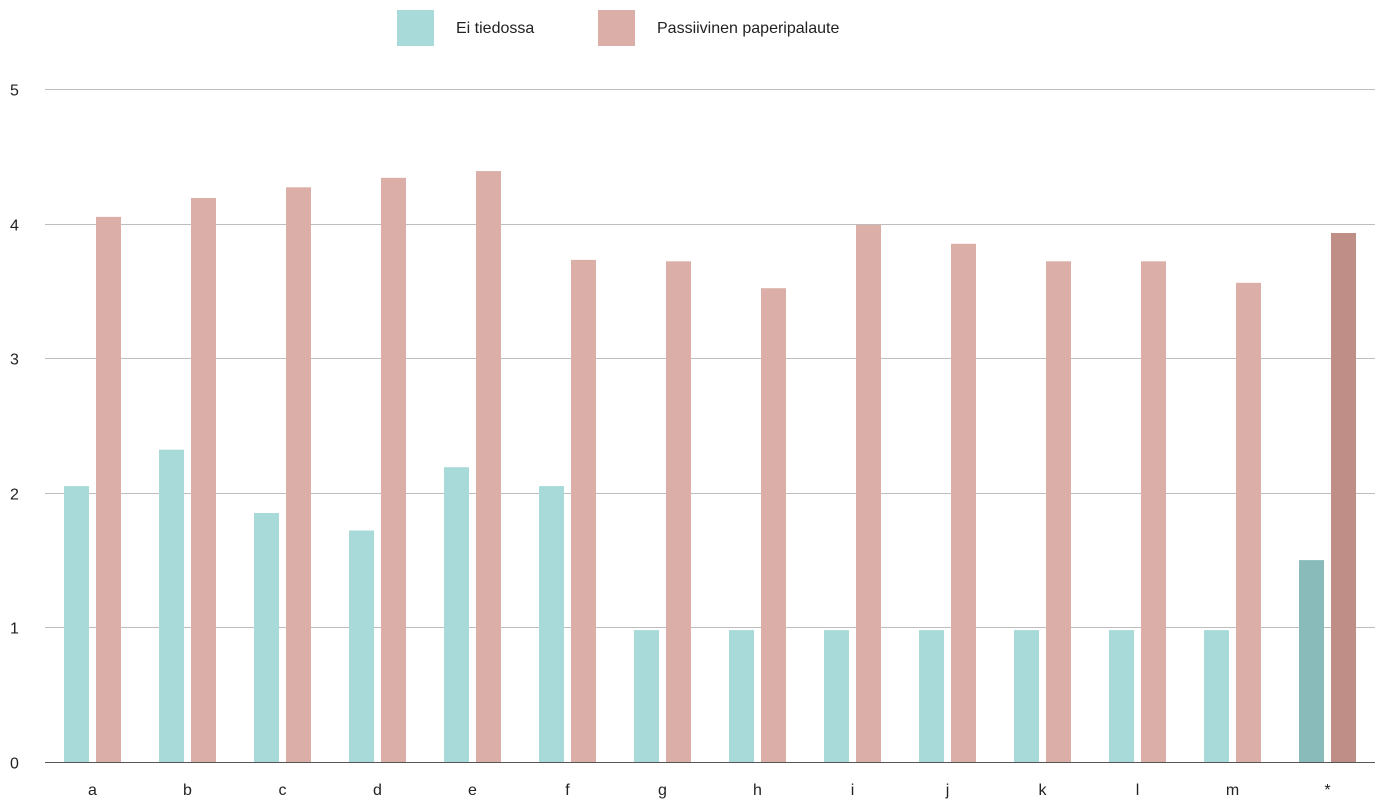 The width and height of the screenshot is (1384, 803). I want to click on y-tick-label-1: 1, so click(14, 629).